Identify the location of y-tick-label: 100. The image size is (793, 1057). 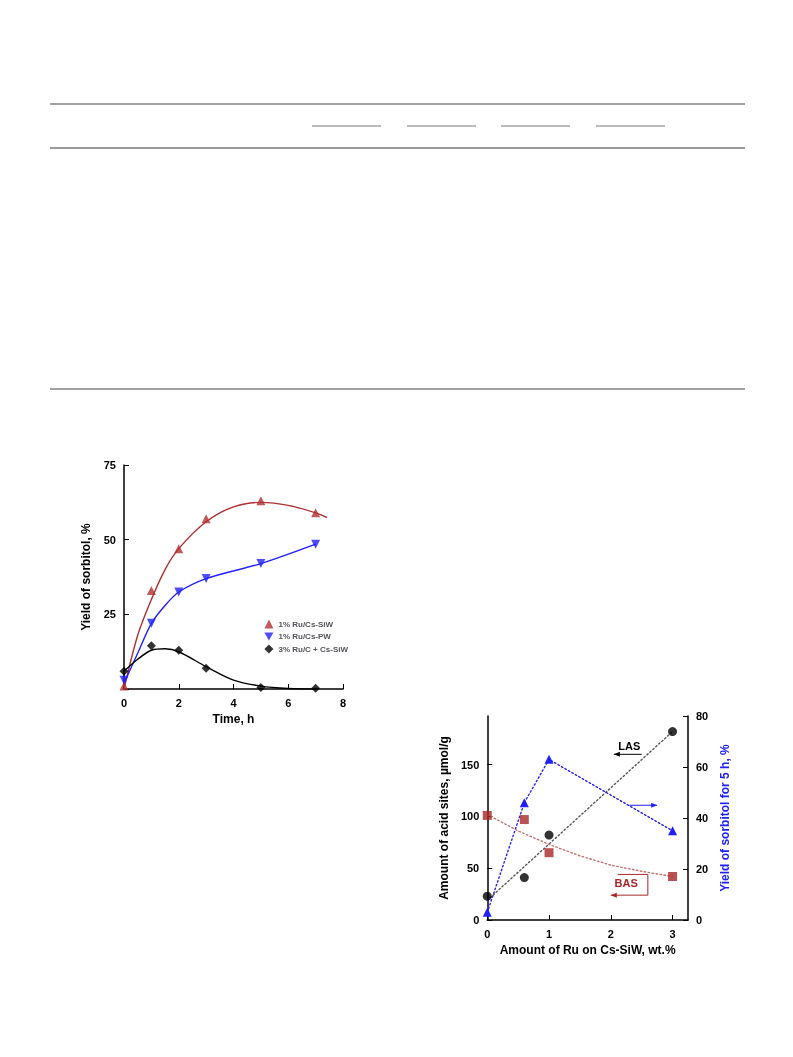
(470, 816).